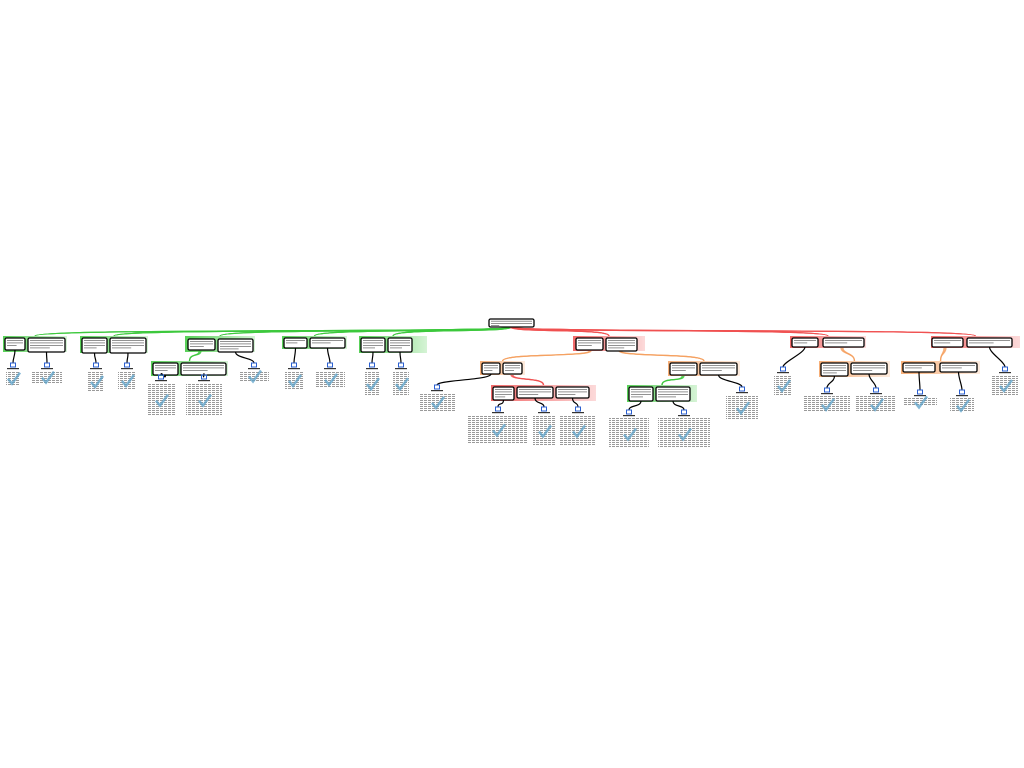 The image size is (1024, 768). I want to click on support-link, so click(673, 380).